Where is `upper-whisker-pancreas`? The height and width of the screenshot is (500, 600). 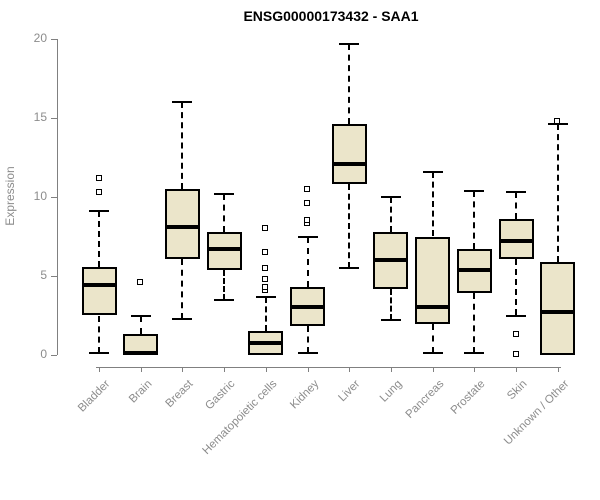 upper-whisker-pancreas is located at coordinates (432, 204).